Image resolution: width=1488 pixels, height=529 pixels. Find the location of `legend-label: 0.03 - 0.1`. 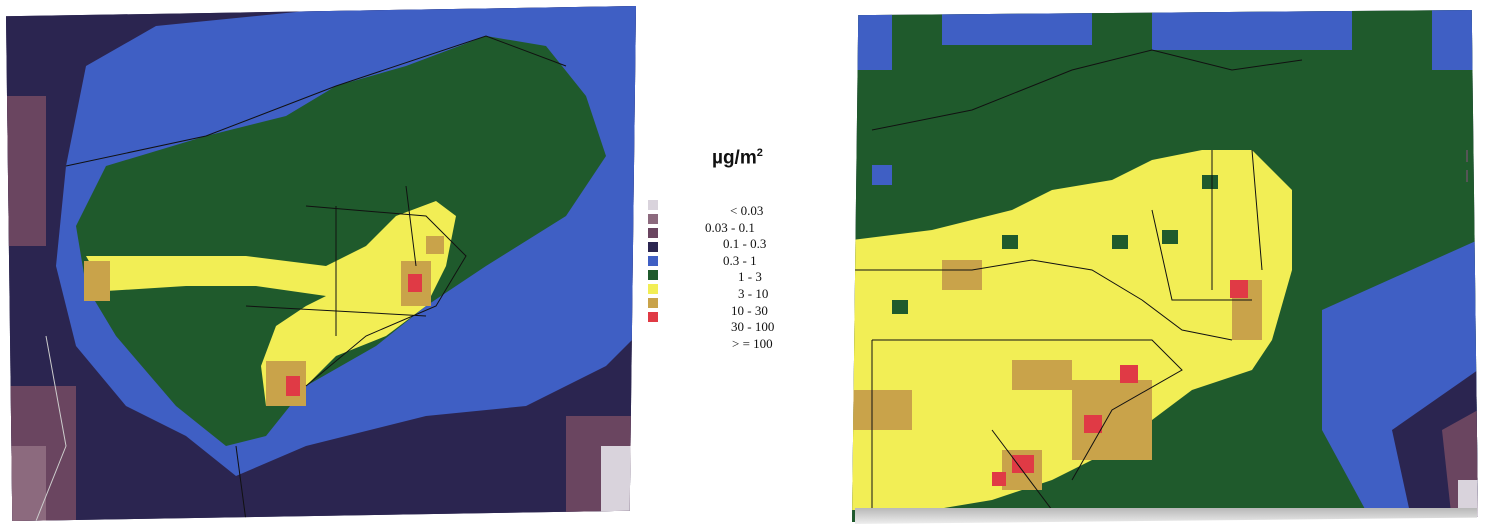

legend-label: 0.03 - 0.1 is located at coordinates (730, 227).